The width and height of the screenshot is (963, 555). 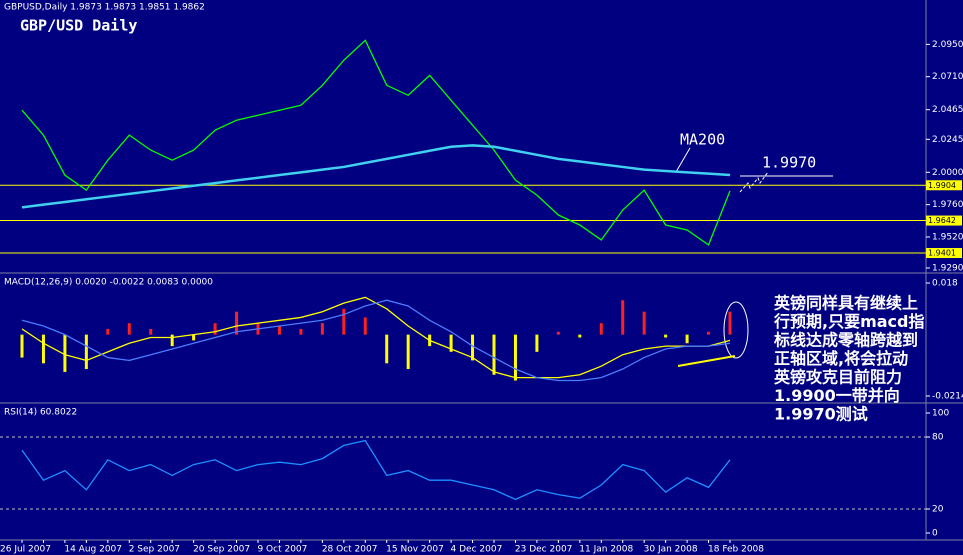 I want to click on y-tick-label: 2.0000, so click(x=947, y=173).